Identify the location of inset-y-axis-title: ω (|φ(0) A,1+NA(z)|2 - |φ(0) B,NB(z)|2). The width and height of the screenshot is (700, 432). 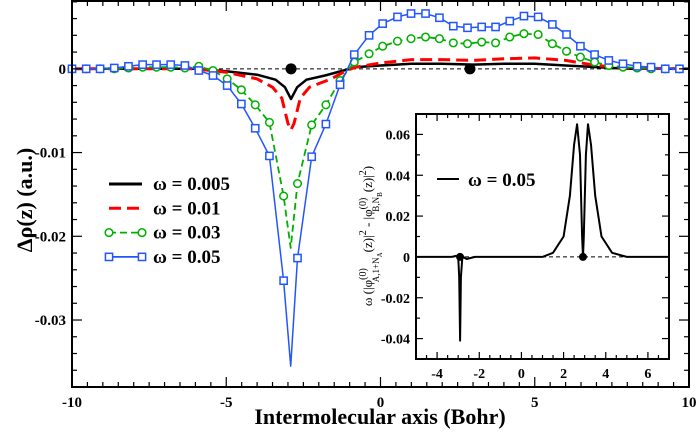
(371, 236).